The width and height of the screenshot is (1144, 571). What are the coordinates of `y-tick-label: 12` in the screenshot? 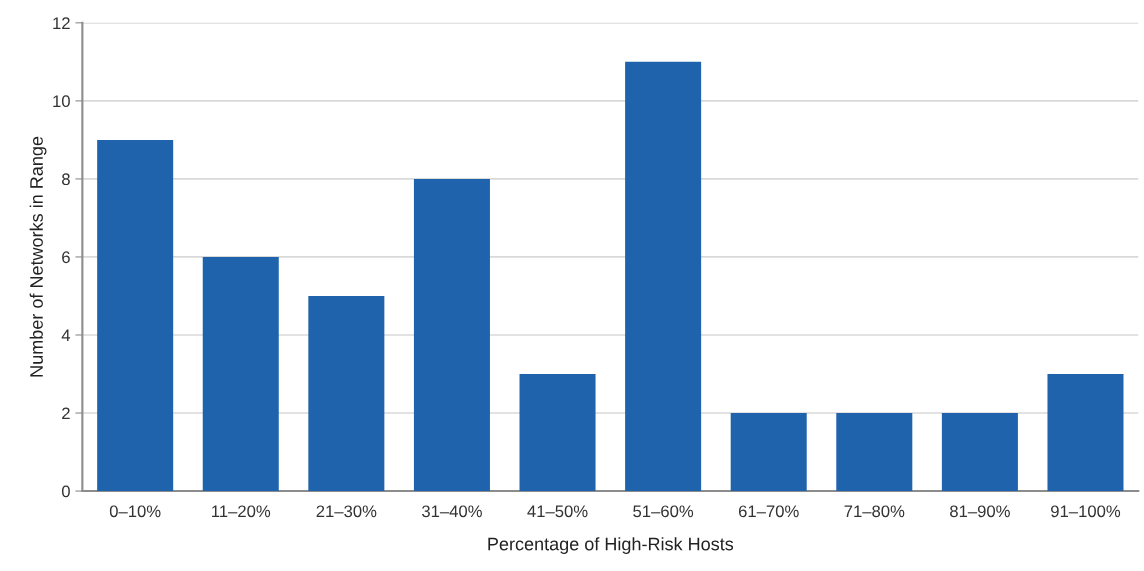 It's located at (61, 23).